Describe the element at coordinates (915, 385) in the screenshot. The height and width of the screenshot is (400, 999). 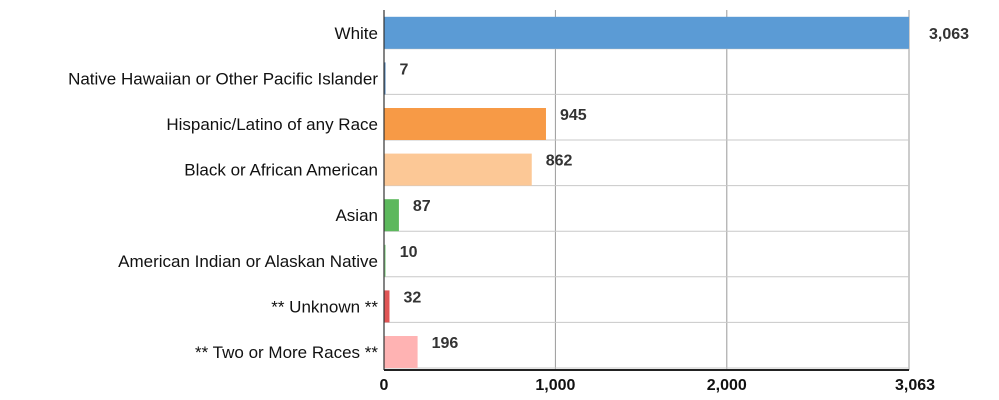
I see `x-tick-label: 3,063` at that location.